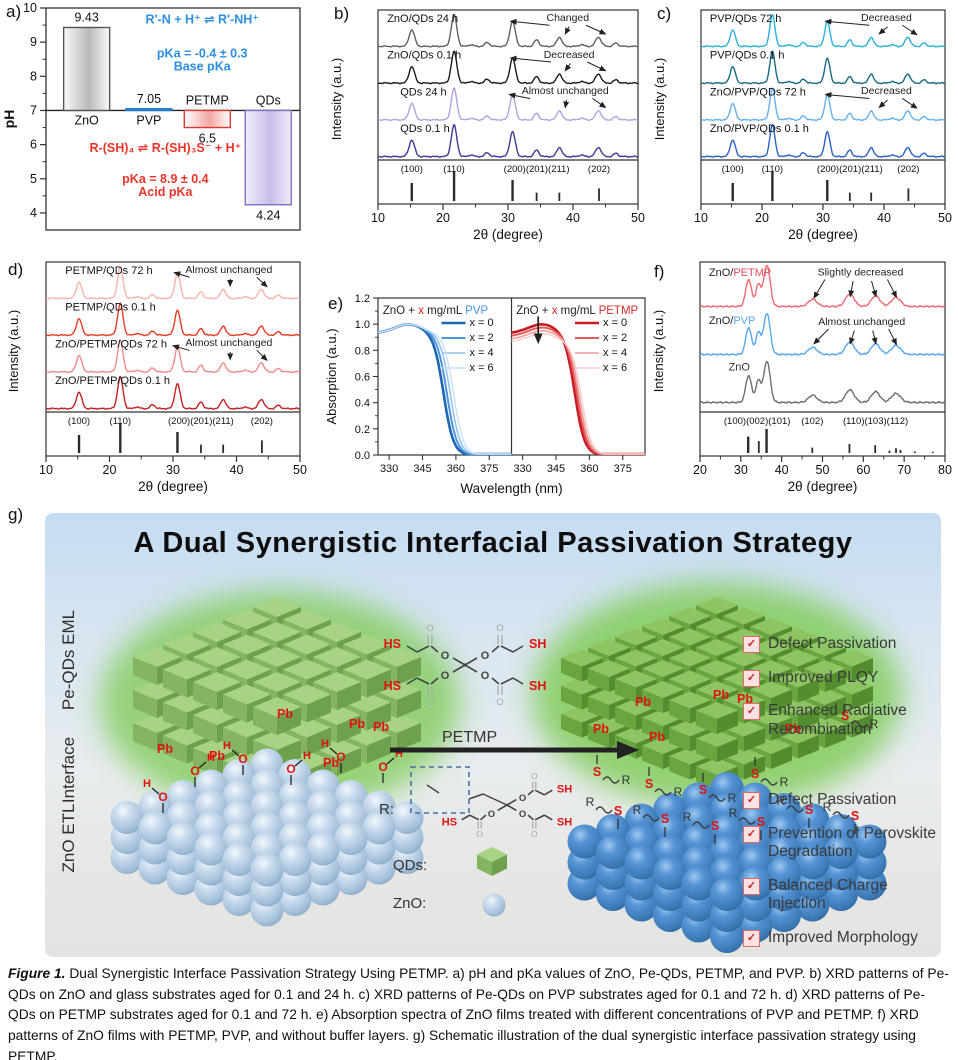  I want to click on checklist-item-label: Balanced Charge Injection, so click(828, 894).